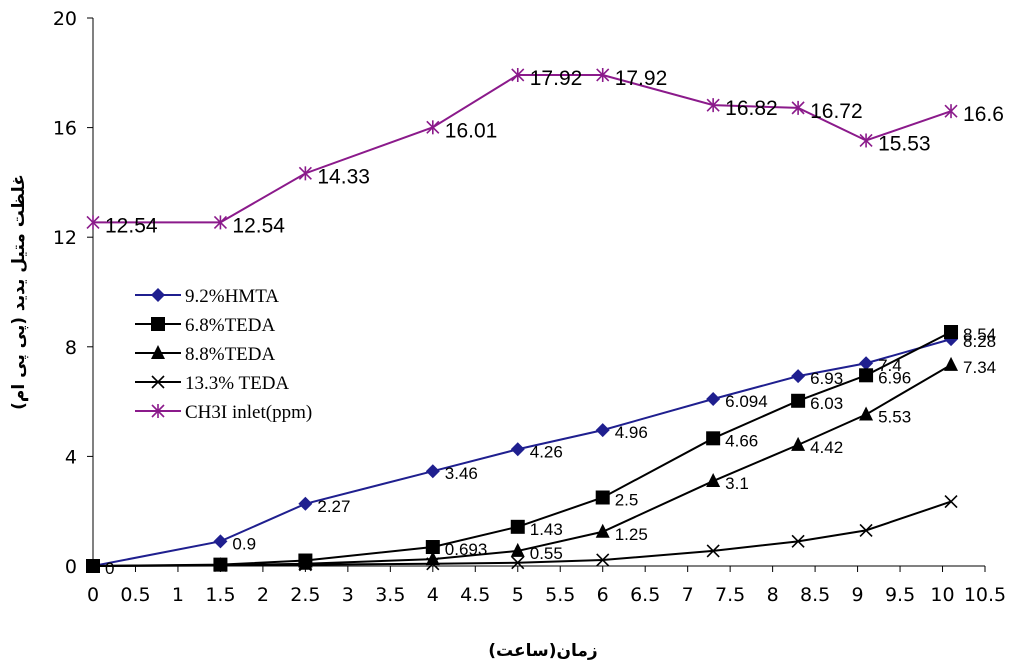 This screenshot has height=666, width=1026. Describe the element at coordinates (343, 176) in the screenshot. I see `data-label: 14.33` at that location.